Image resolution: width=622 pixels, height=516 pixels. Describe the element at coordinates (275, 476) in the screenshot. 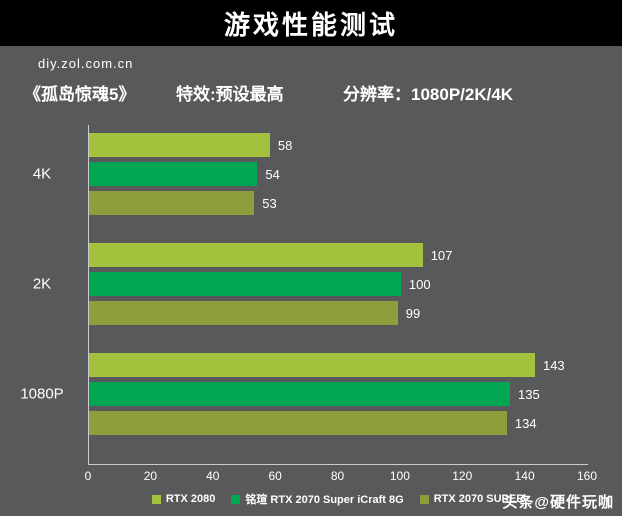

I see `x-tick-label: 60` at that location.